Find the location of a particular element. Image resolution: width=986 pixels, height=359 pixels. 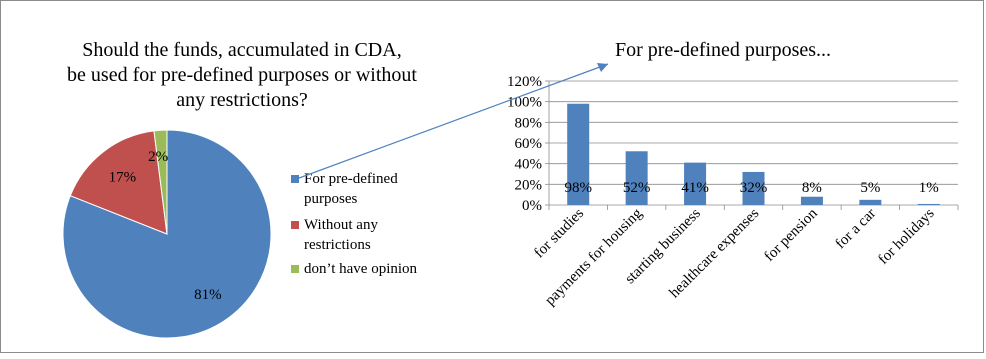

bar-value-label-6: 1% is located at coordinates (929, 188).